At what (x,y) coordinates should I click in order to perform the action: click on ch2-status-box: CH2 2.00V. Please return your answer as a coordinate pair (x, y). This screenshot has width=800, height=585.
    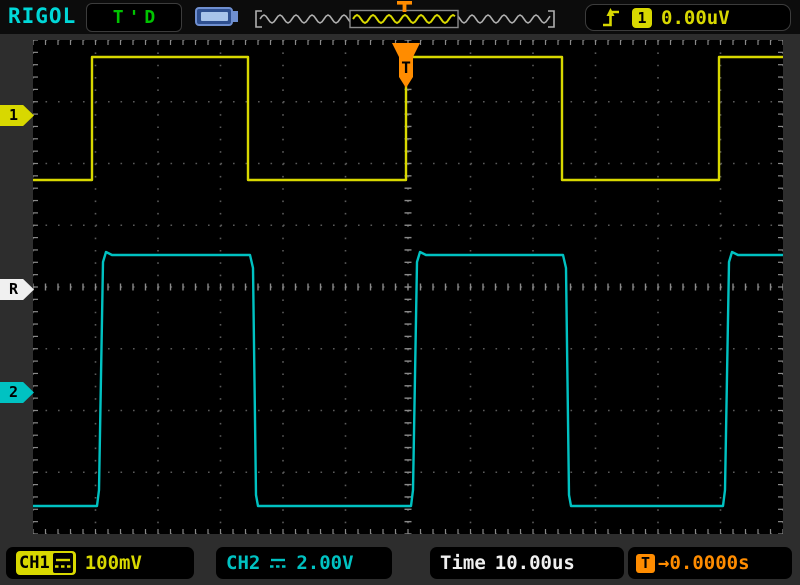
    Looking at the image, I should click on (304, 563).